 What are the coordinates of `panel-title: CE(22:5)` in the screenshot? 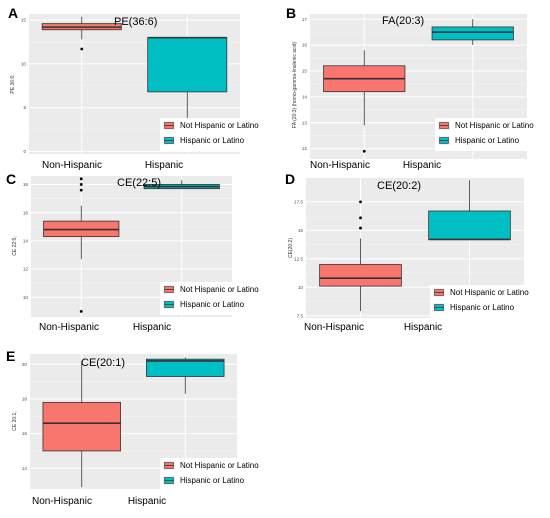 It's located at (139, 183).